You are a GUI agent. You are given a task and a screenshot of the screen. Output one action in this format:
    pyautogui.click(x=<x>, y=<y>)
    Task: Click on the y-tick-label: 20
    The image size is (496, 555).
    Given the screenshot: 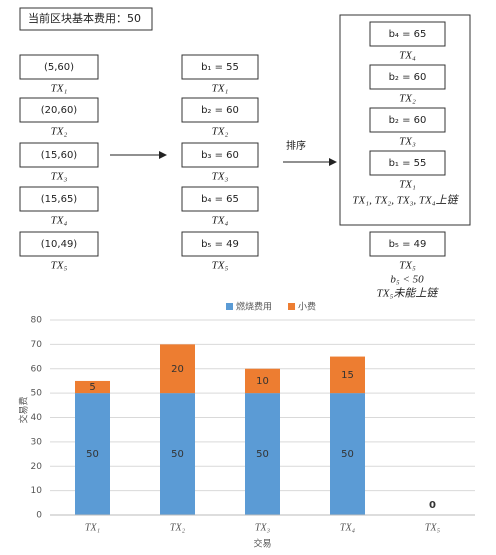 What is the action you would take?
    pyautogui.click(x=37, y=467)
    